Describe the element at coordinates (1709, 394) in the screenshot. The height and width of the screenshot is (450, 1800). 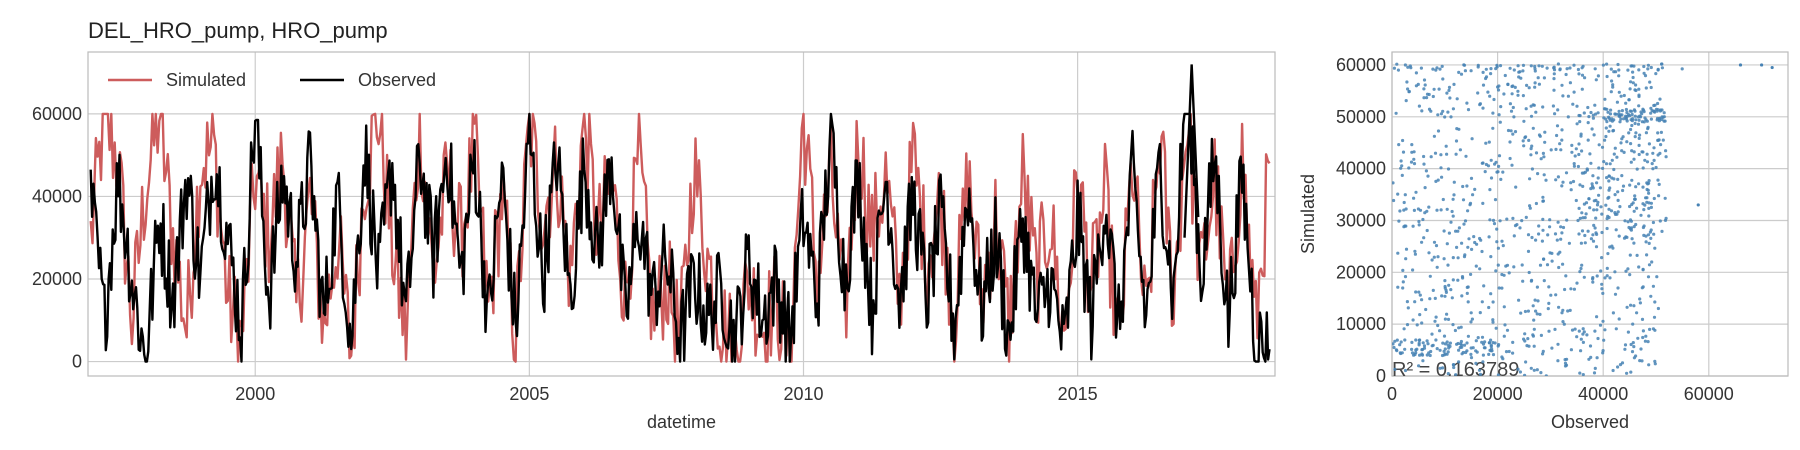
I see `x-tick-label: 60000` at that location.